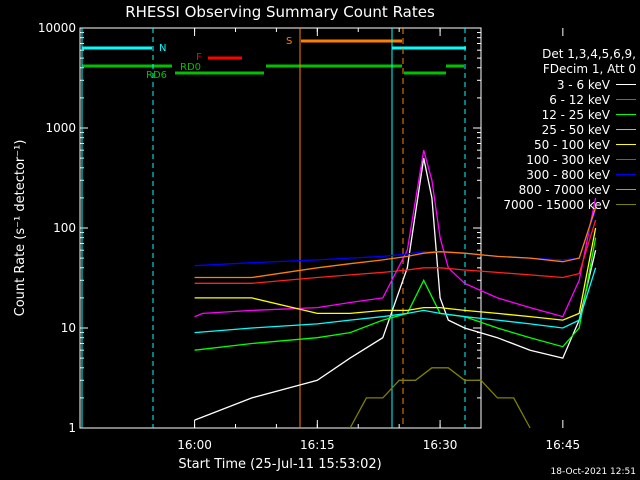 Image resolution: width=640 pixels, height=480 pixels. I want to click on x-tick-label-0: 16:00, so click(194, 445).